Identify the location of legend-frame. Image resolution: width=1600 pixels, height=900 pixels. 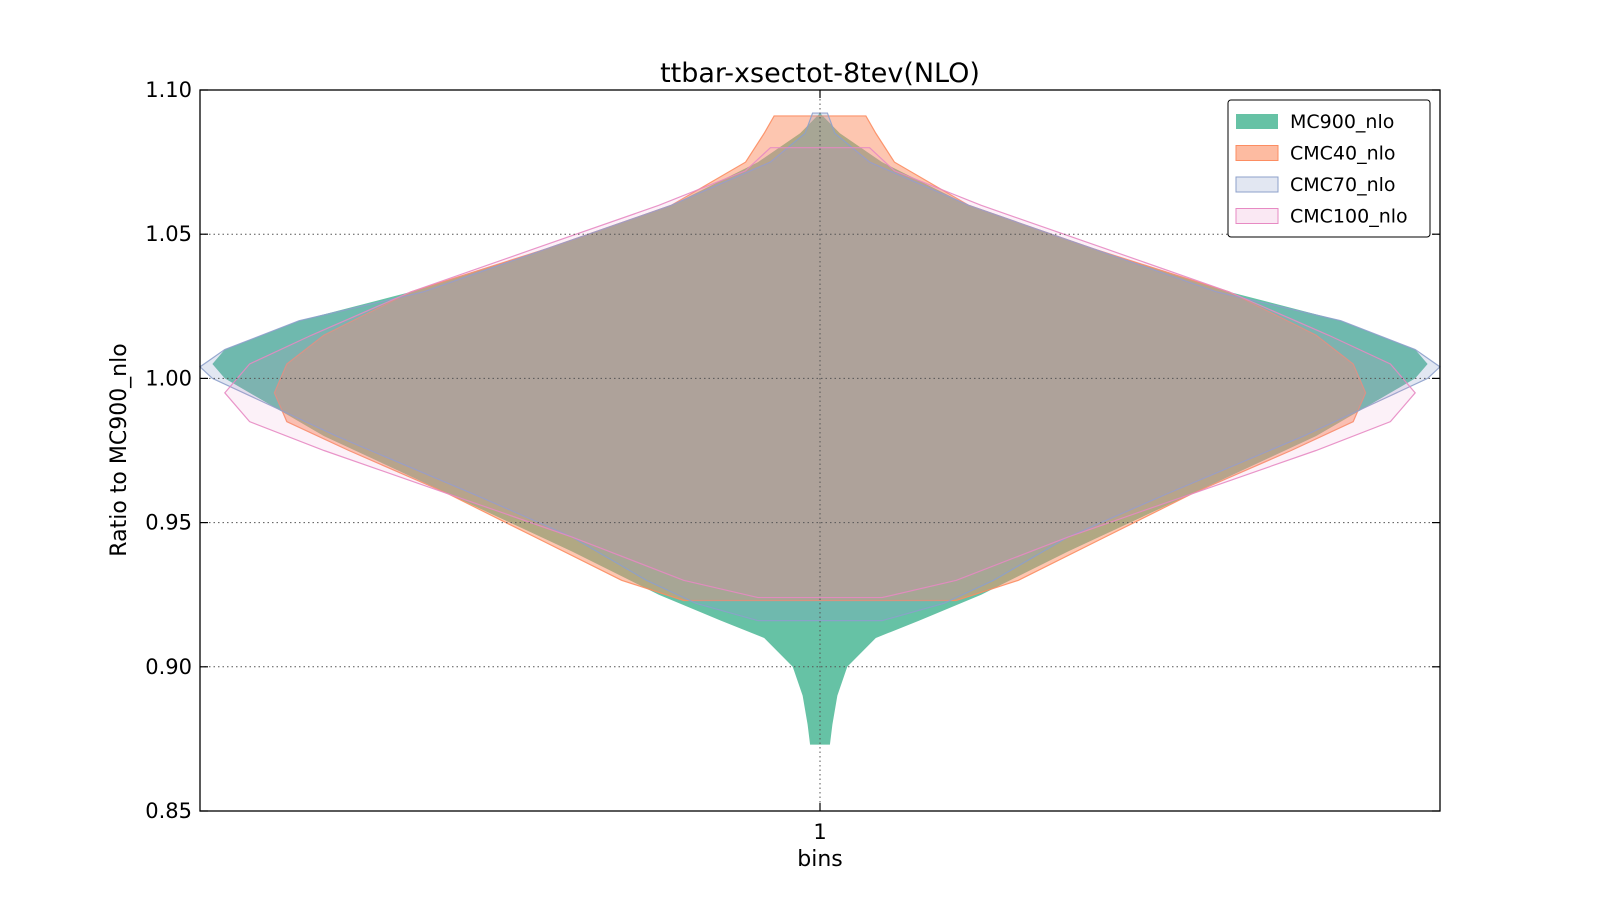
(1329, 168).